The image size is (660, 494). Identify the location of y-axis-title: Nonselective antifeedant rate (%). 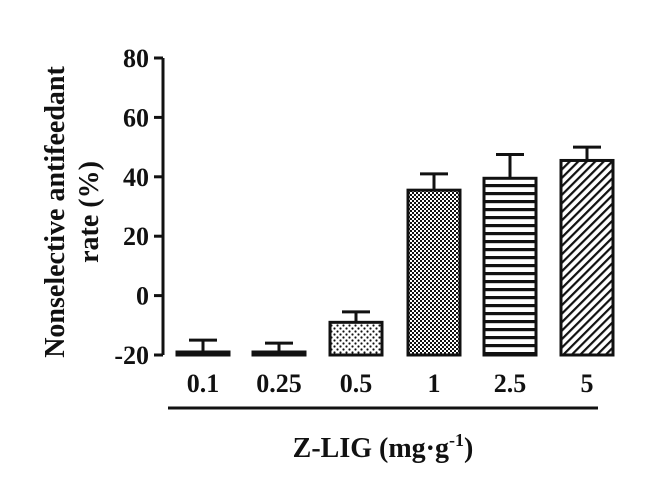
(72, 212).